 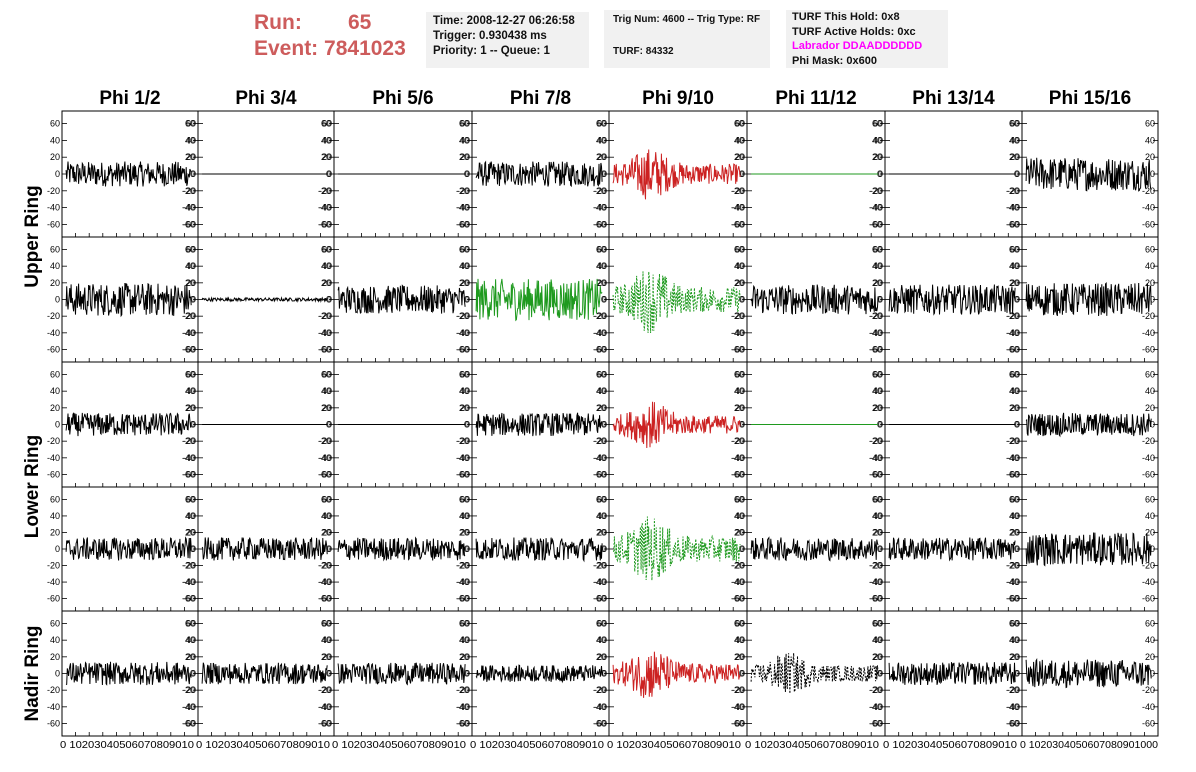 What do you see at coordinates (286, 48) in the screenshot?
I see `event-label: Event:` at bounding box center [286, 48].